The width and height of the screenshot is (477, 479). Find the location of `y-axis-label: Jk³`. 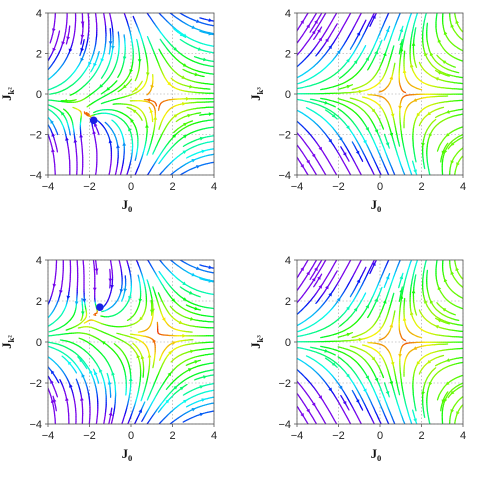

y-axis-label: Jk³ is located at coordinates (257, 94).